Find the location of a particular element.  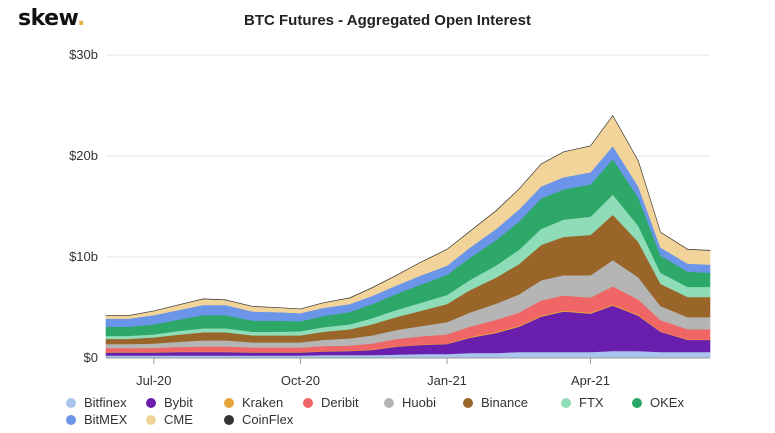

y-tick-label: $20b is located at coordinates (83, 155).